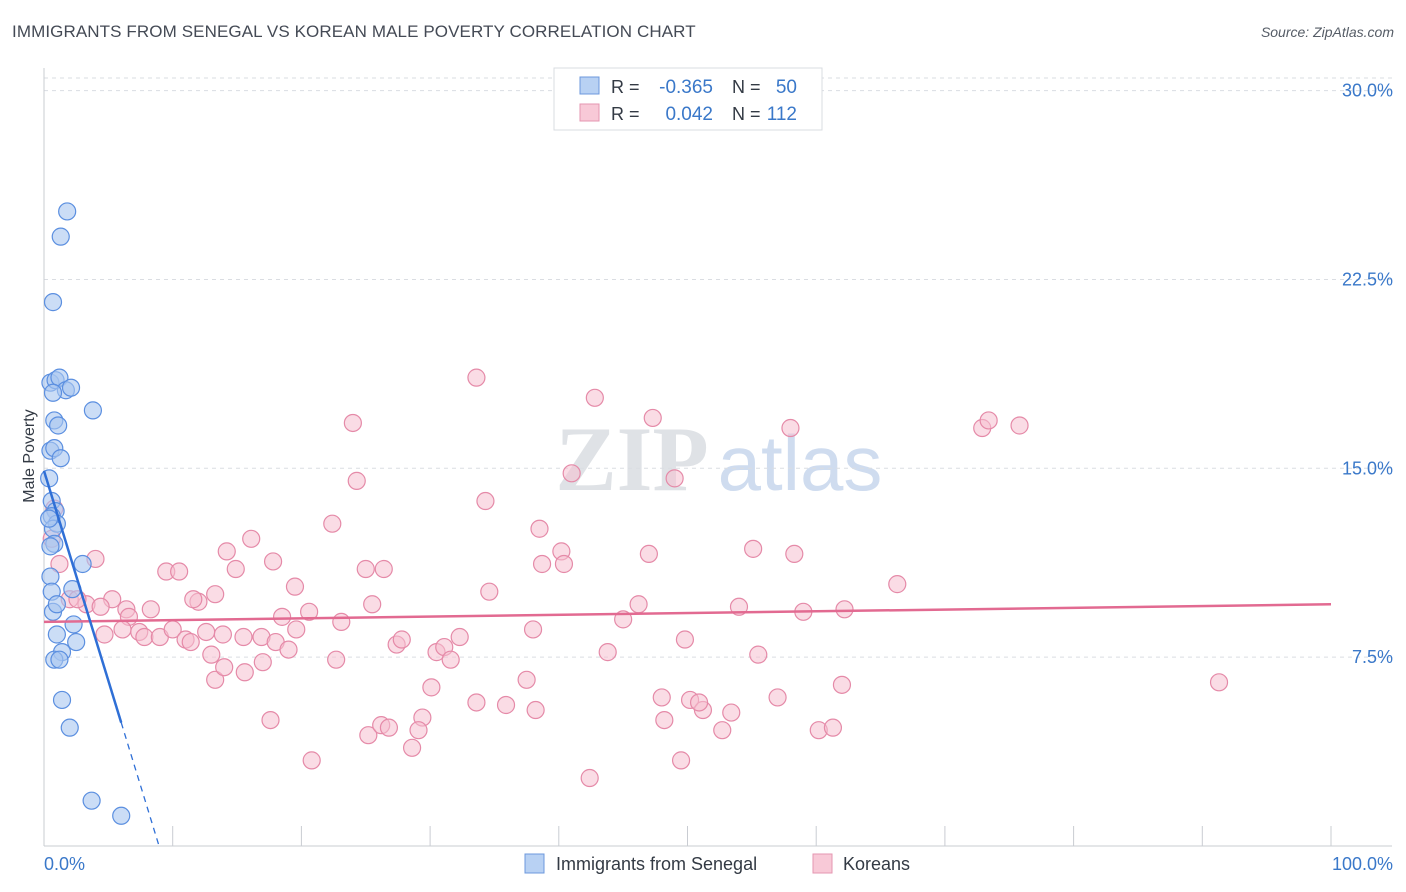  What do you see at coordinates (822, 863) in the screenshot?
I see `series-legend-swatch-korean` at bounding box center [822, 863].